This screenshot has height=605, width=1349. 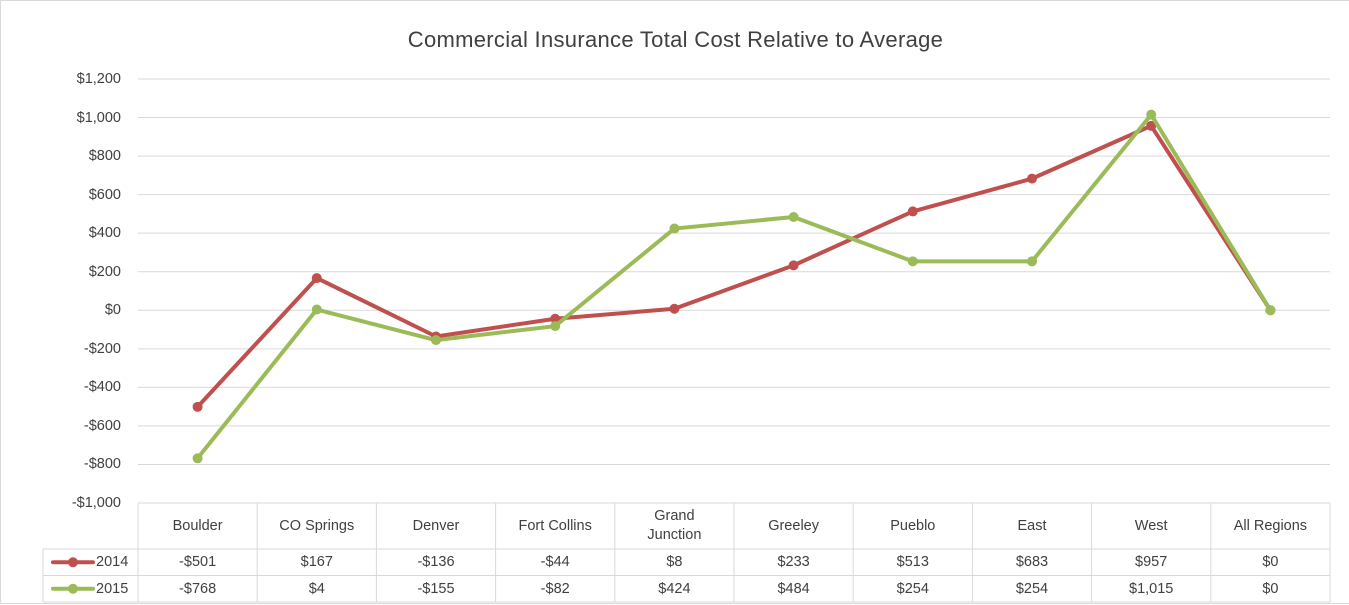 What do you see at coordinates (112, 562) in the screenshot?
I see `legend-label-2014: 2014` at bounding box center [112, 562].